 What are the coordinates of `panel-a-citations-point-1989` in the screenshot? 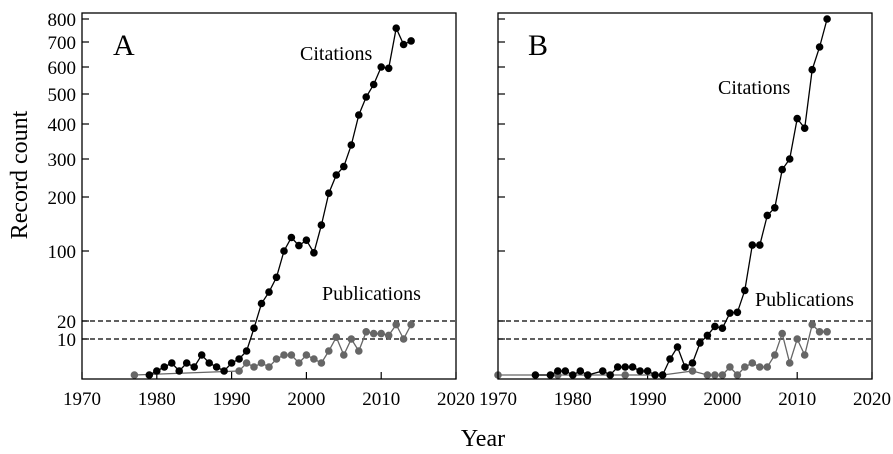 It's located at (224, 371).